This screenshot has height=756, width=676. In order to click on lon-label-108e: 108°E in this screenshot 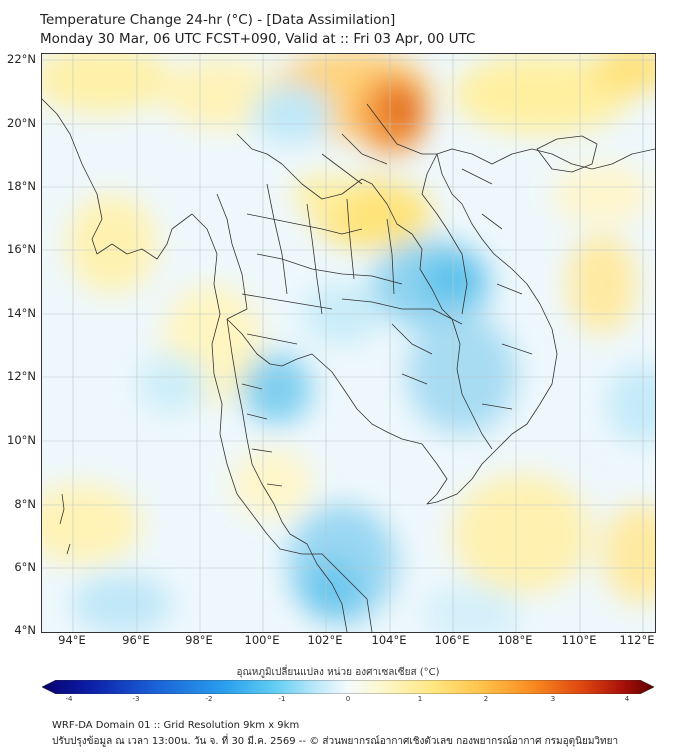, I will do `click(515, 640)`.